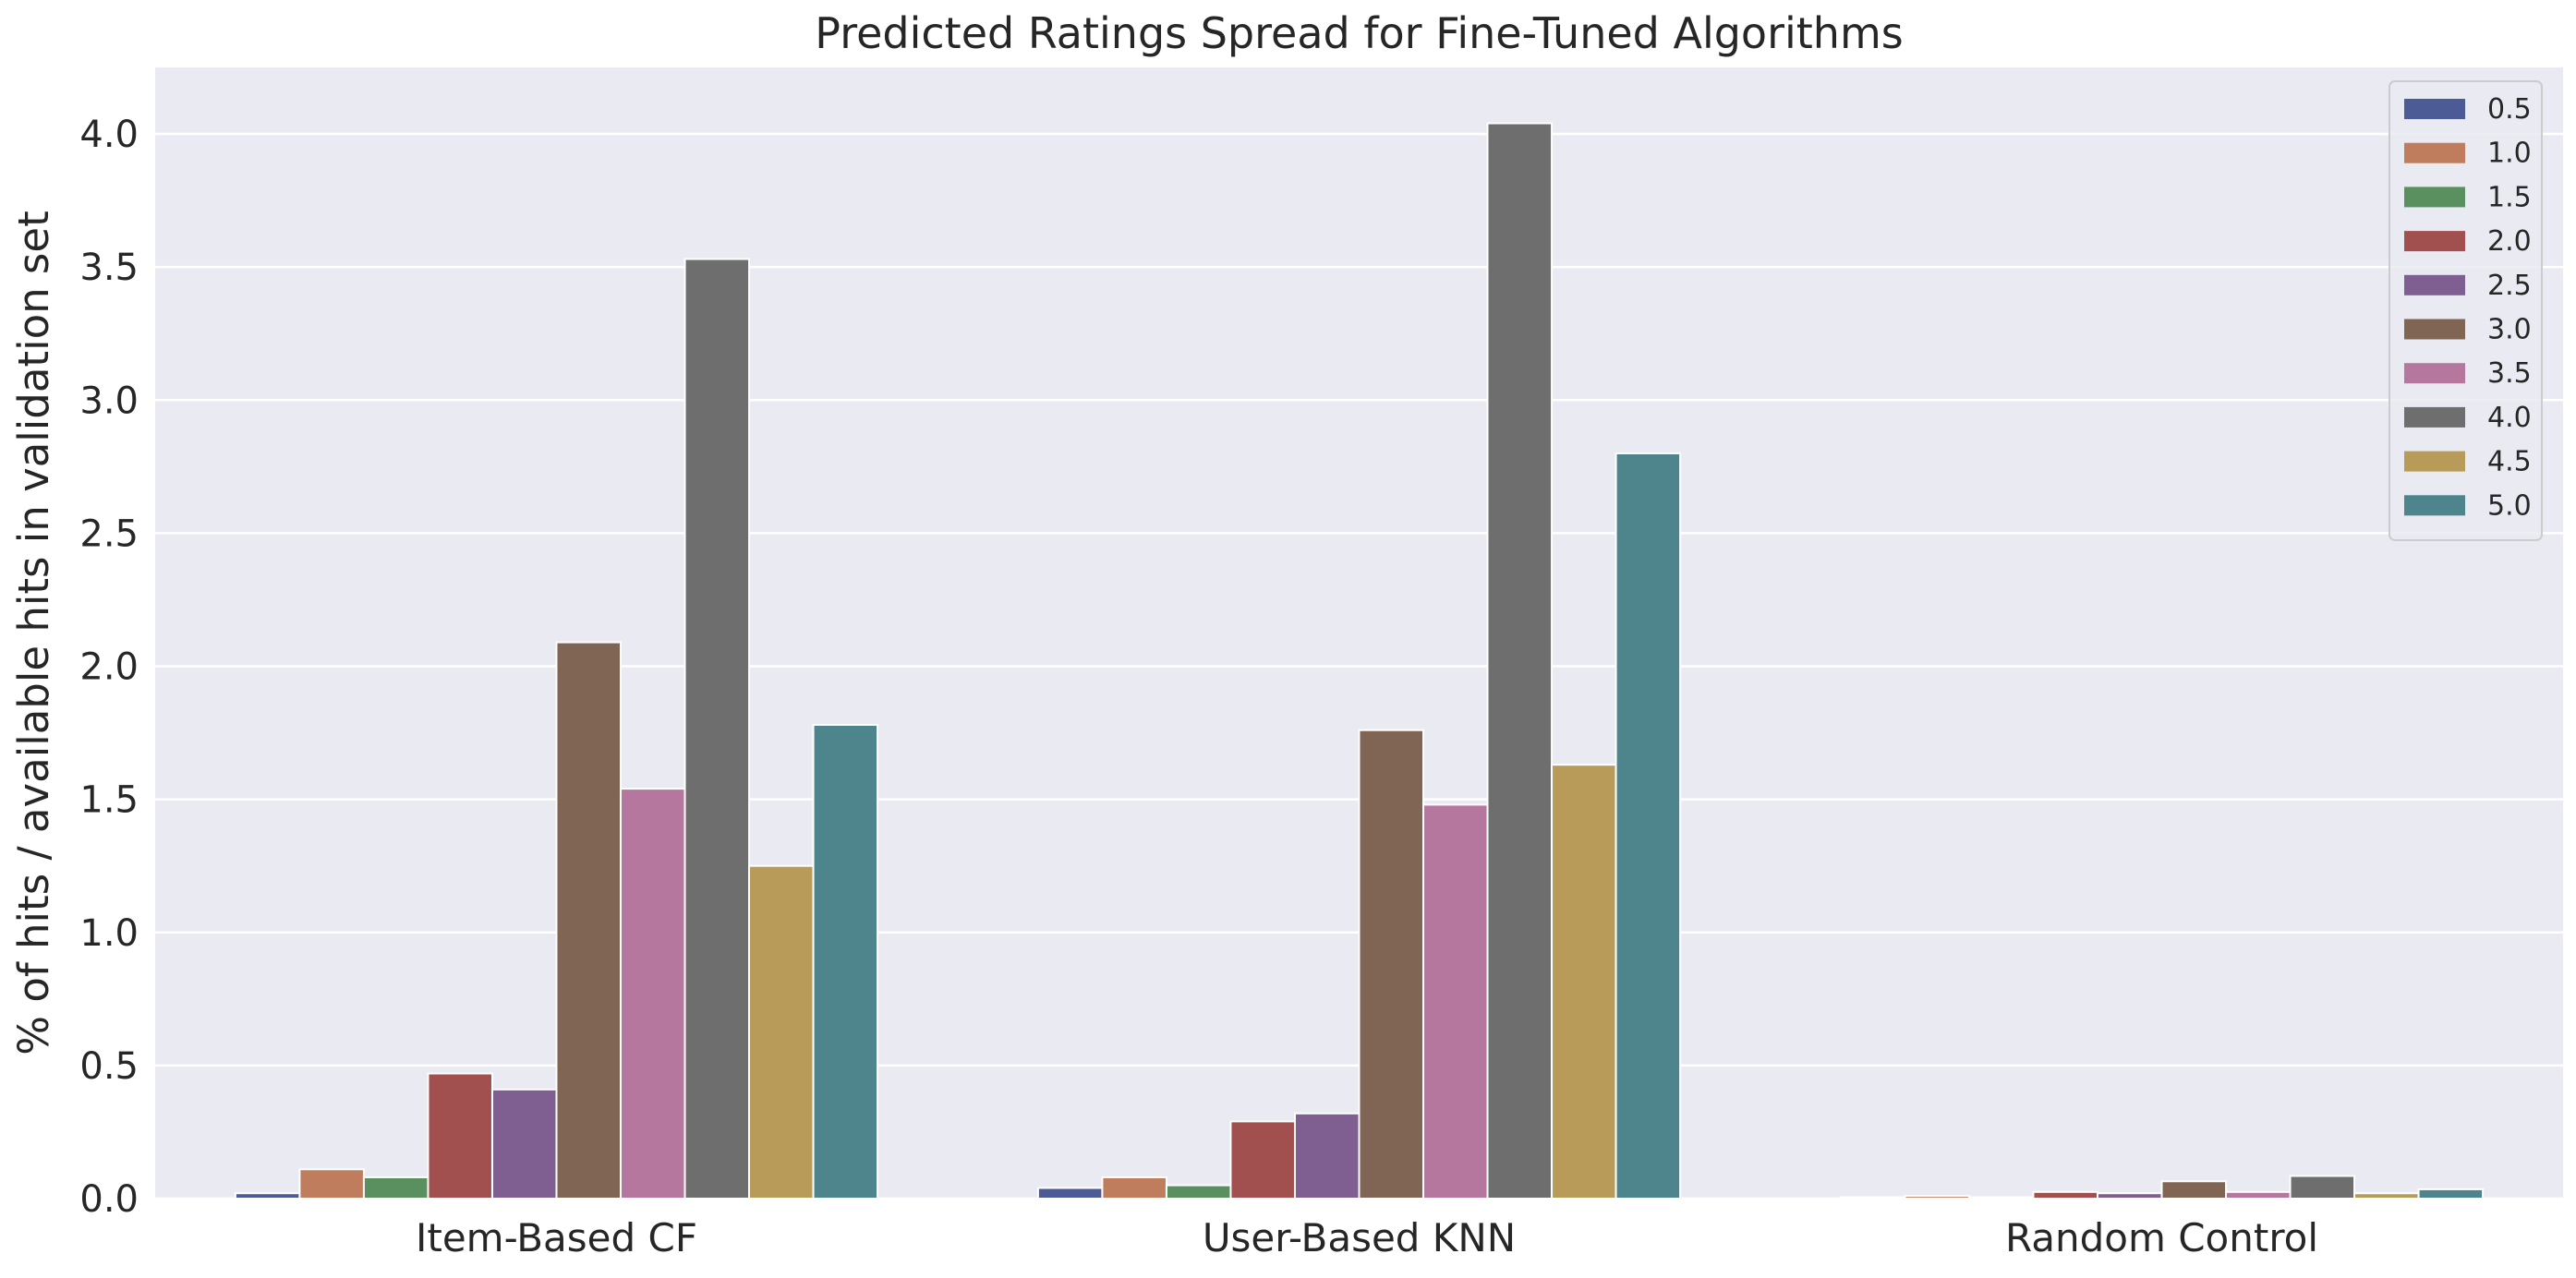  I want to click on bar-5.0-0, so click(845, 962).